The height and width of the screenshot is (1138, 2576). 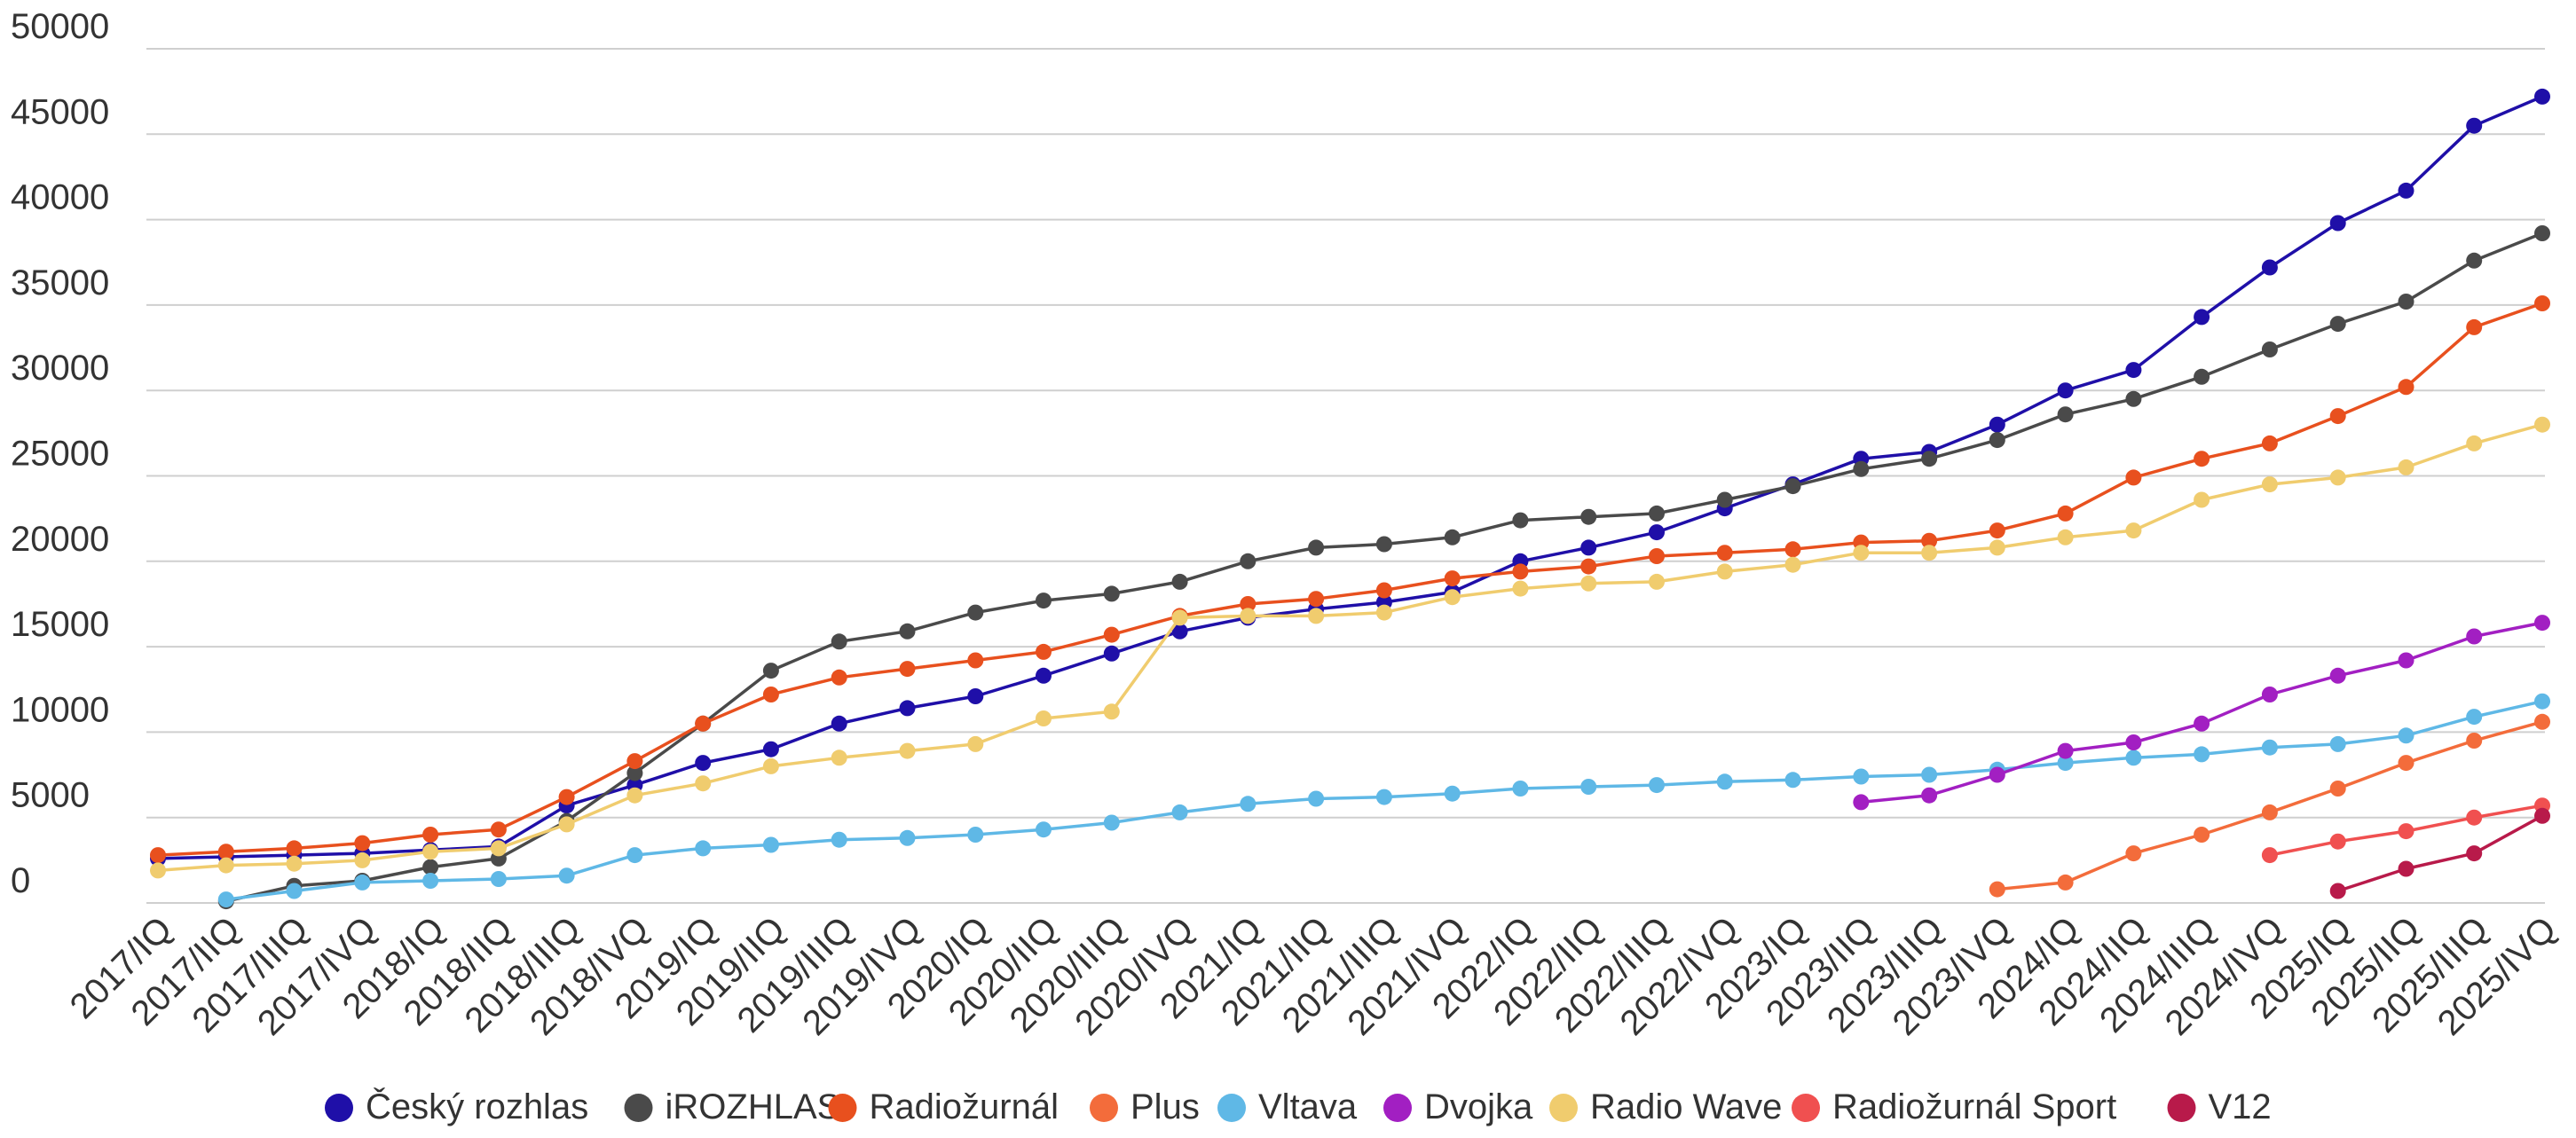 What do you see at coordinates (1308, 1106) in the screenshot?
I see `legend-label: Vltava` at bounding box center [1308, 1106].